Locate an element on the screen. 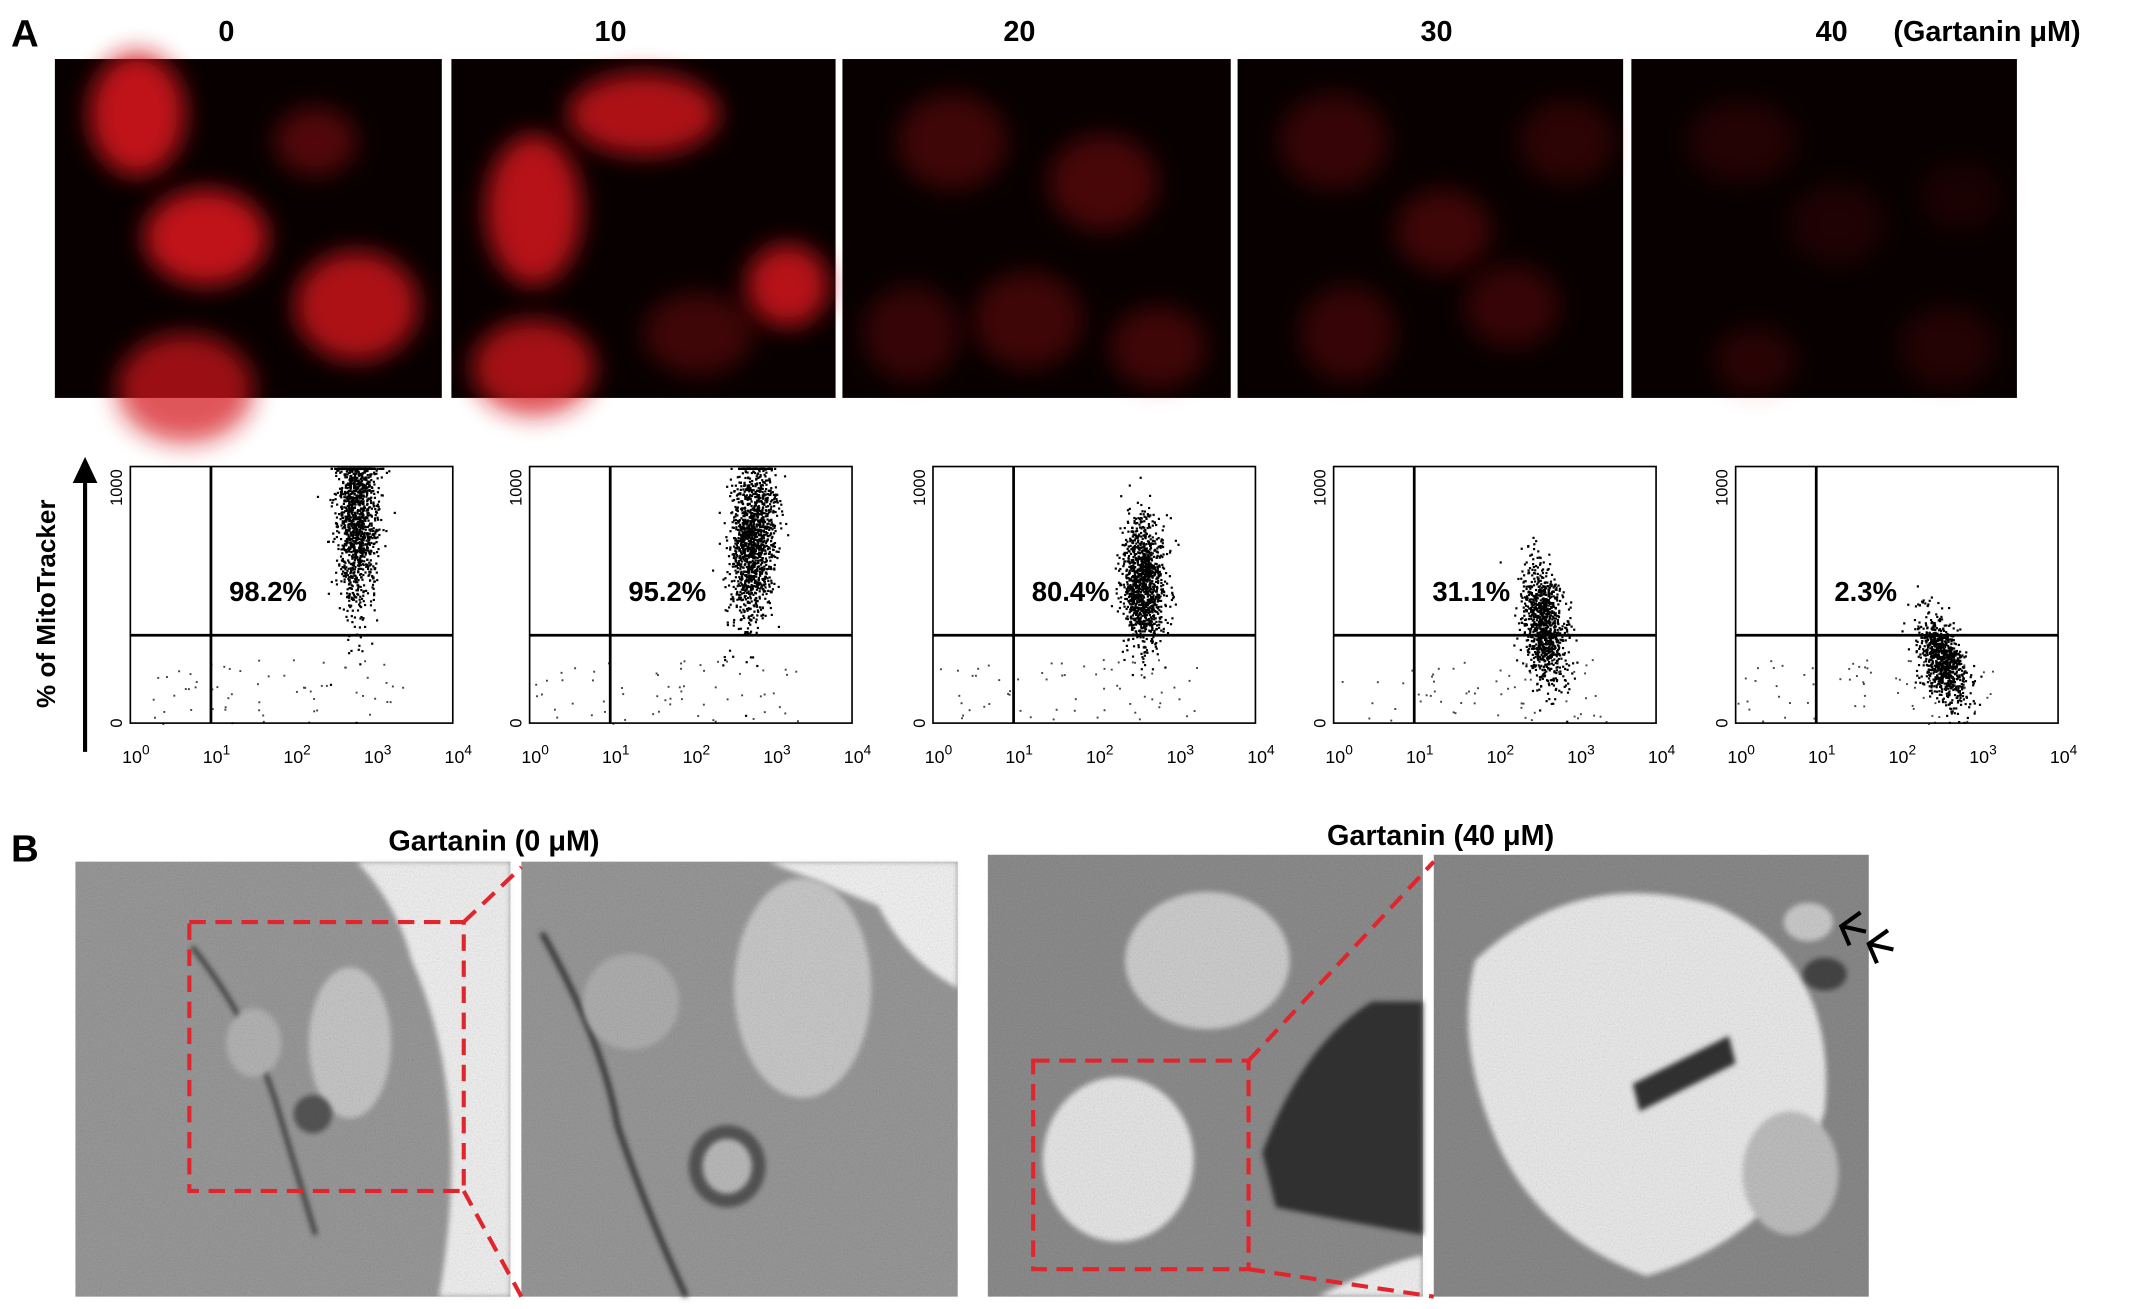  em-image is located at coordinates (1651, 1075).